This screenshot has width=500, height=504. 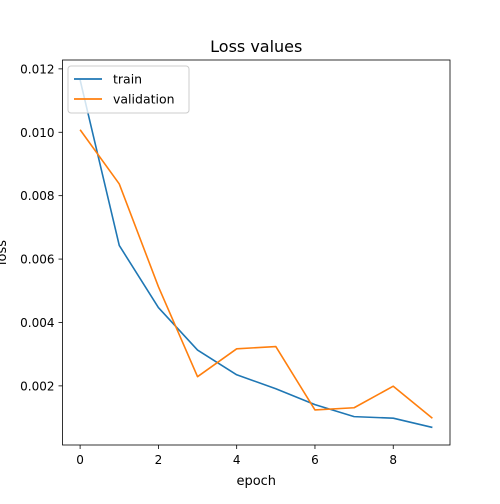 I want to click on x-tick-label: 0, so click(x=80, y=460).